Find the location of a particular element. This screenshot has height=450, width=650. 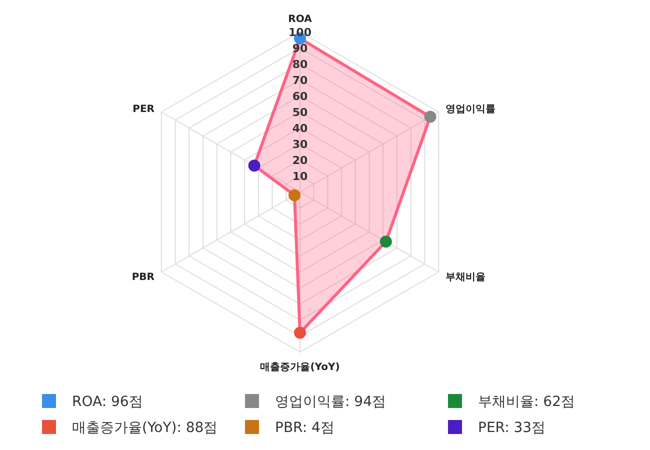

text: 부채비율: 62점 is located at coordinates (526, 402).